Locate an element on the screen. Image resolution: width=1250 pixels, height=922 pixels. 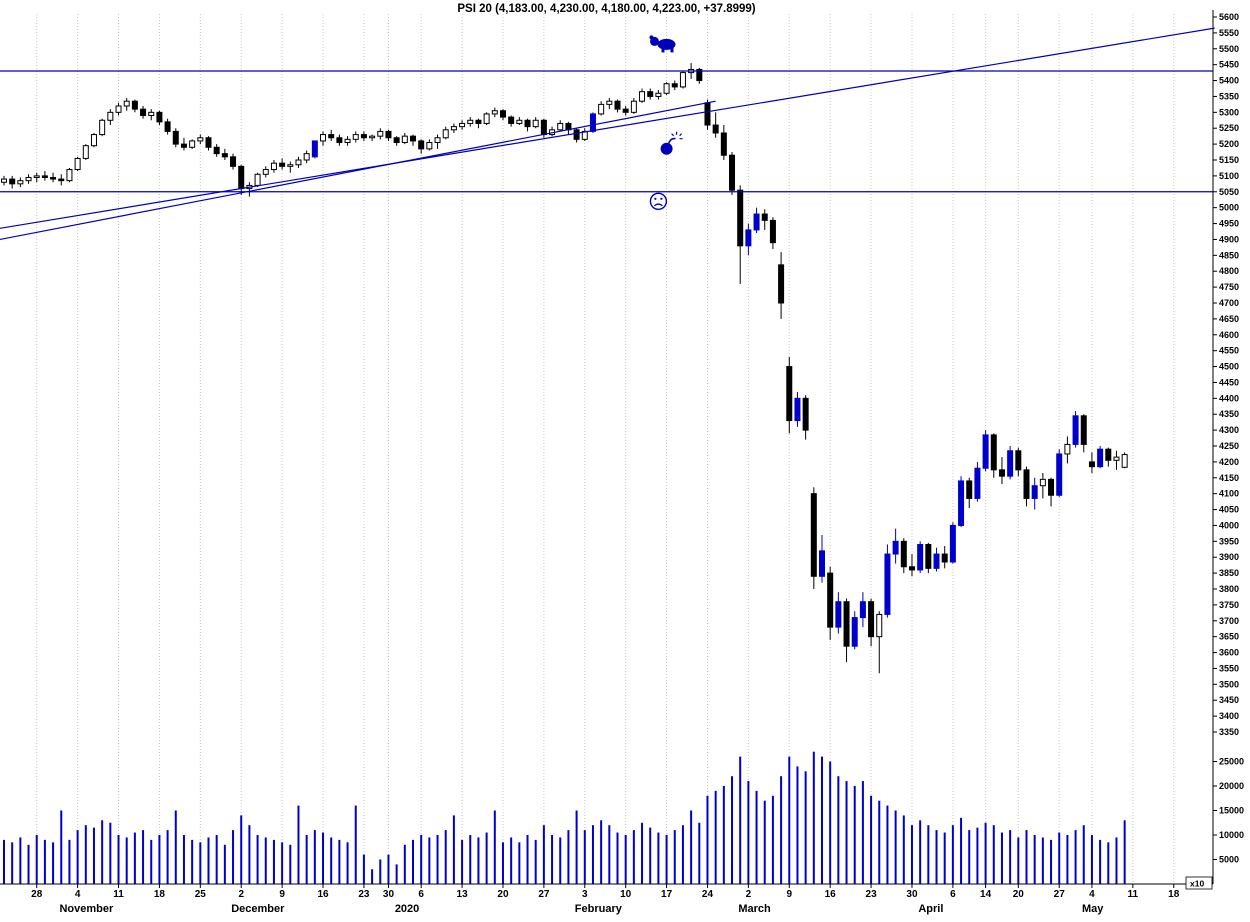
x-axis-label: 27 is located at coordinates (1060, 894).